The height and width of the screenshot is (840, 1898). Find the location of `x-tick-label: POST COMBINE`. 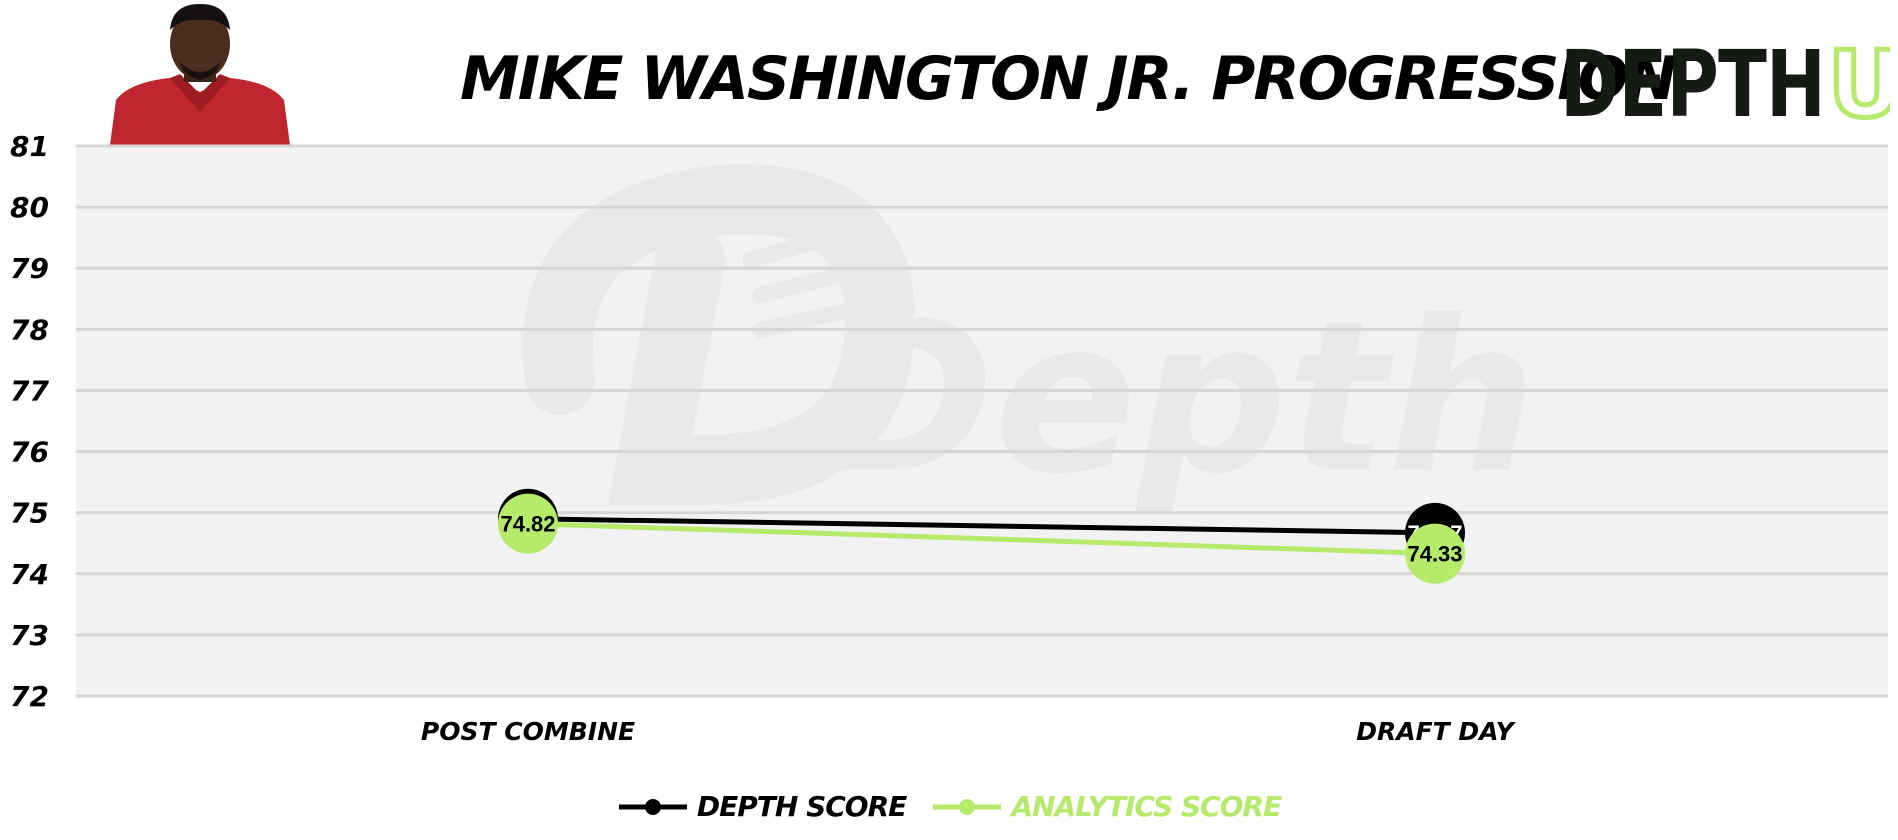

x-tick-label: POST COMBINE is located at coordinates (528, 731).